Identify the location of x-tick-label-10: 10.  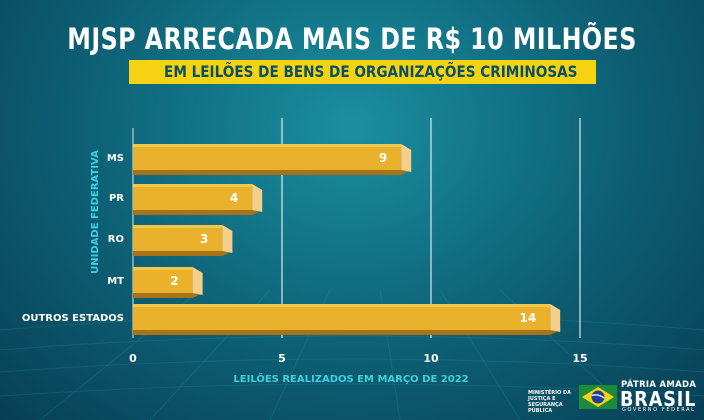
(431, 358).